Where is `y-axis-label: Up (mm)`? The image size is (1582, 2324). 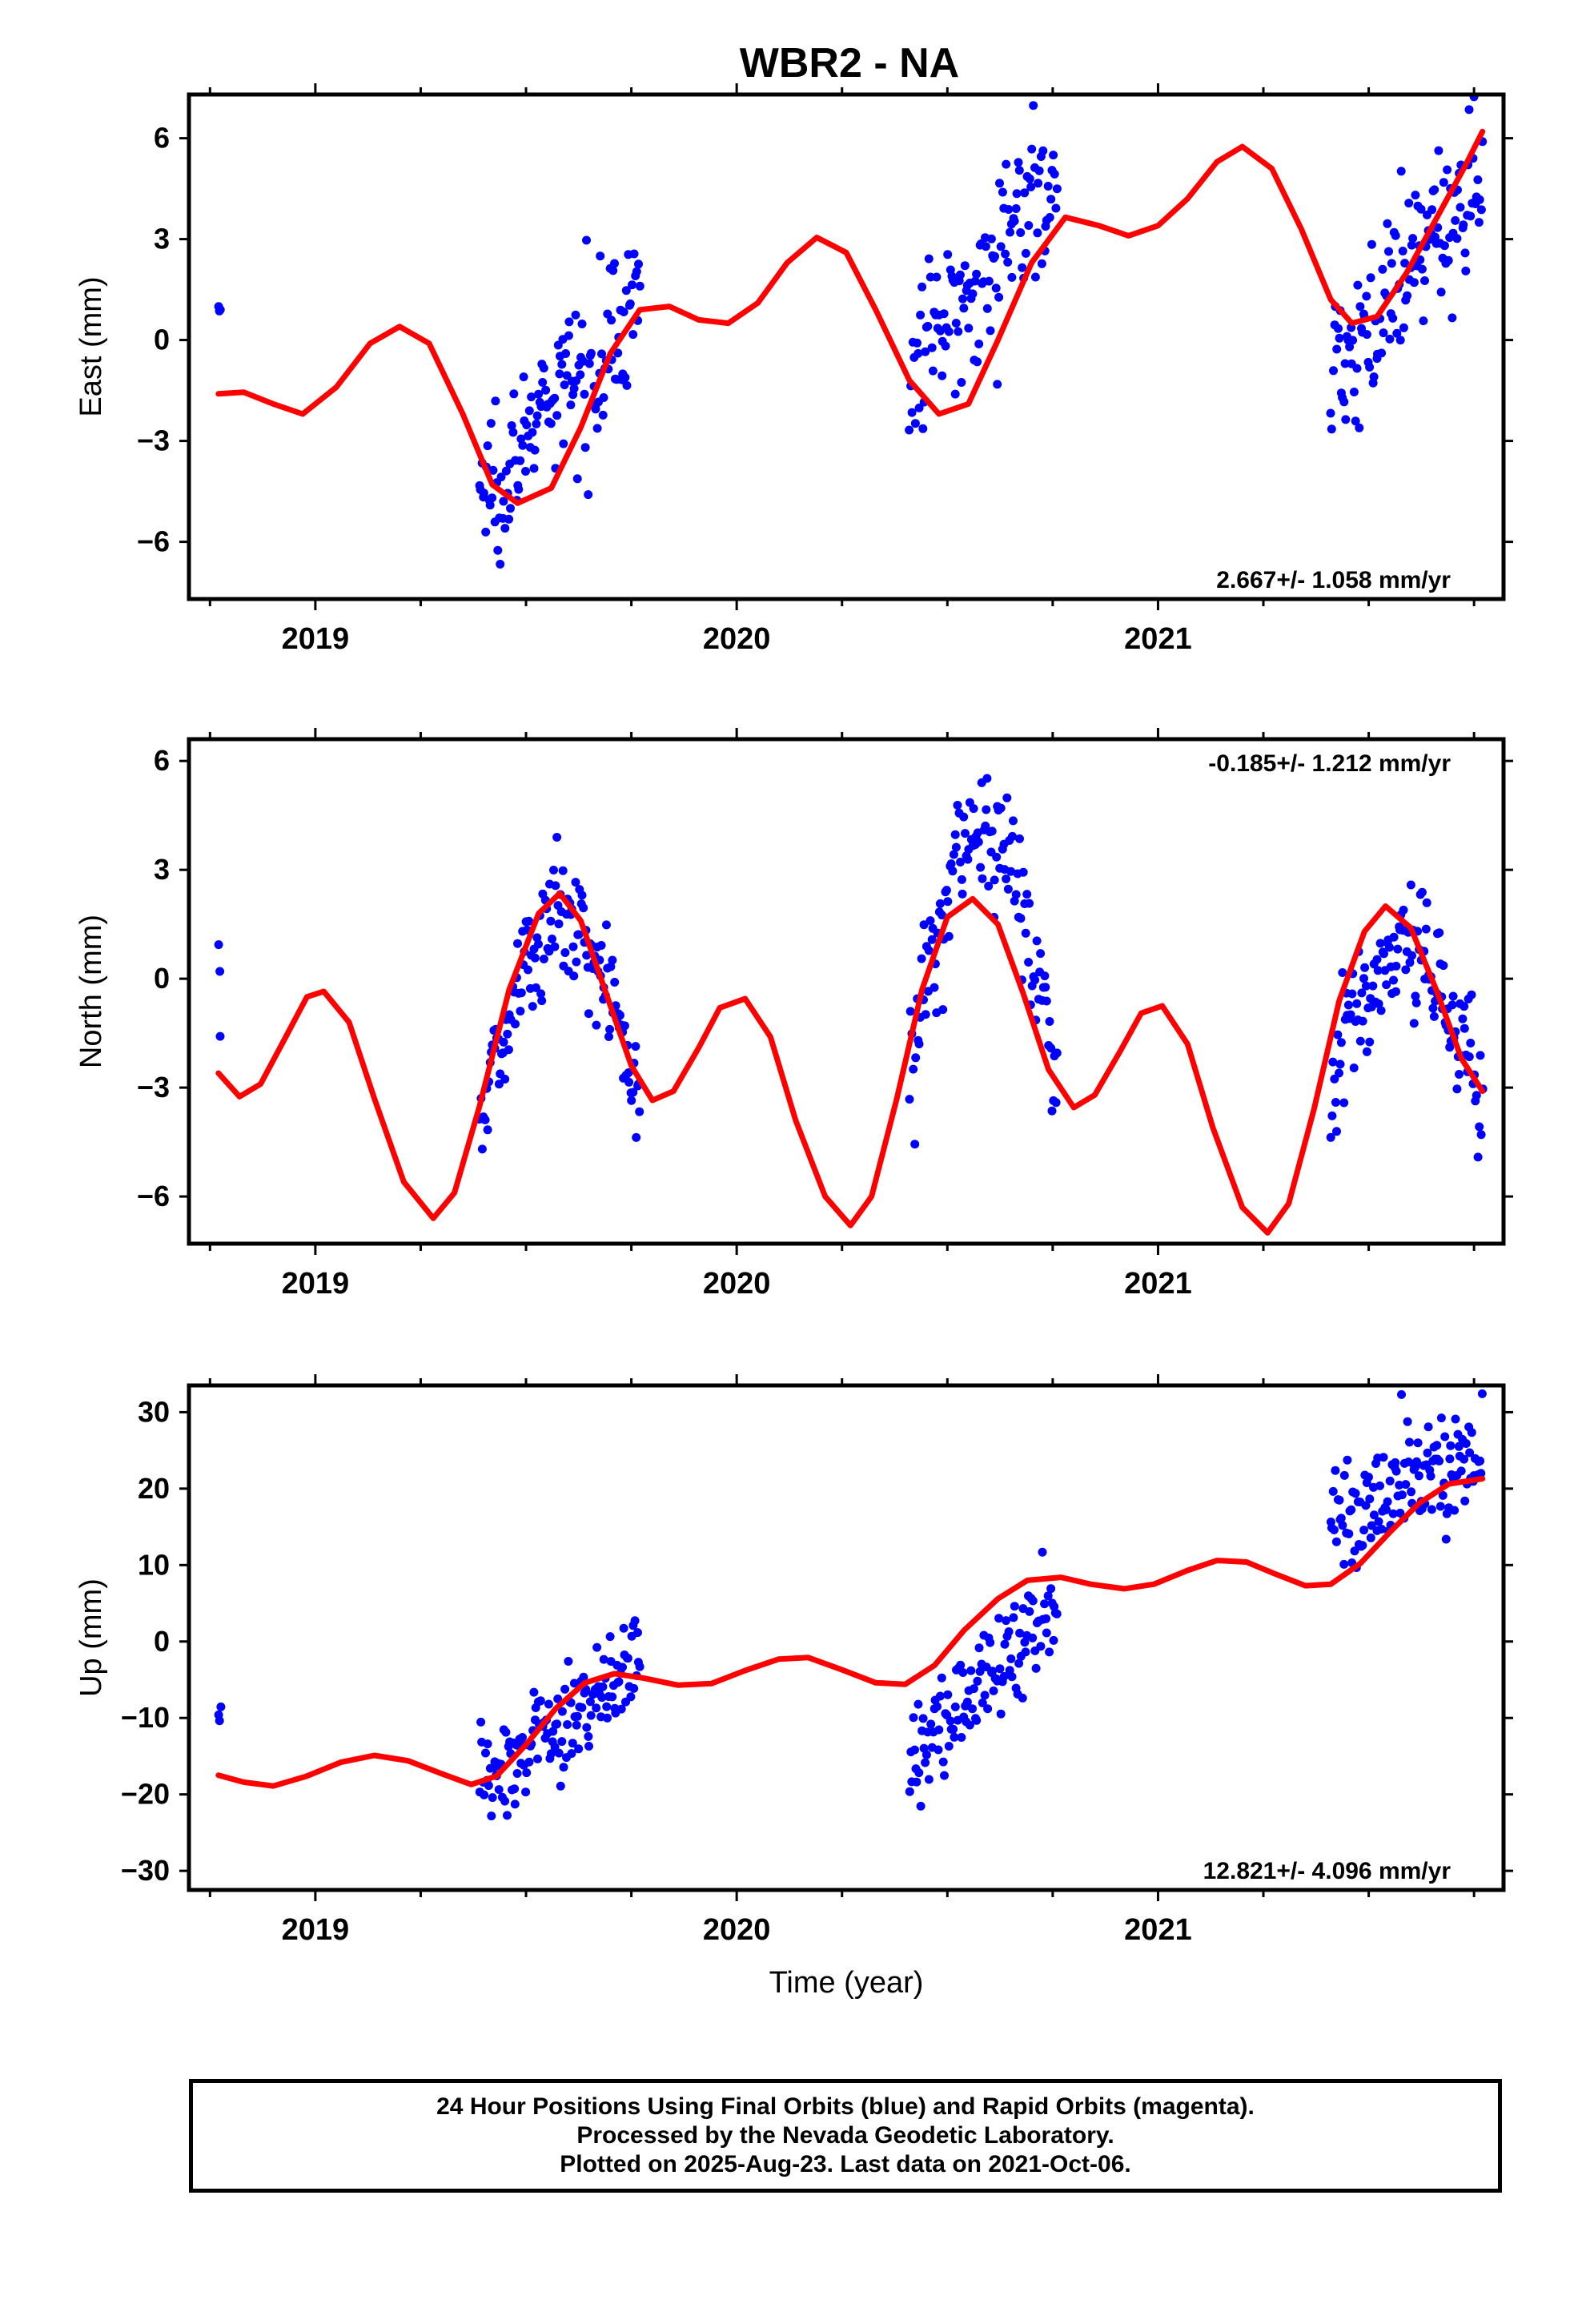 y-axis-label: Up (mm) is located at coordinates (91, 1637).